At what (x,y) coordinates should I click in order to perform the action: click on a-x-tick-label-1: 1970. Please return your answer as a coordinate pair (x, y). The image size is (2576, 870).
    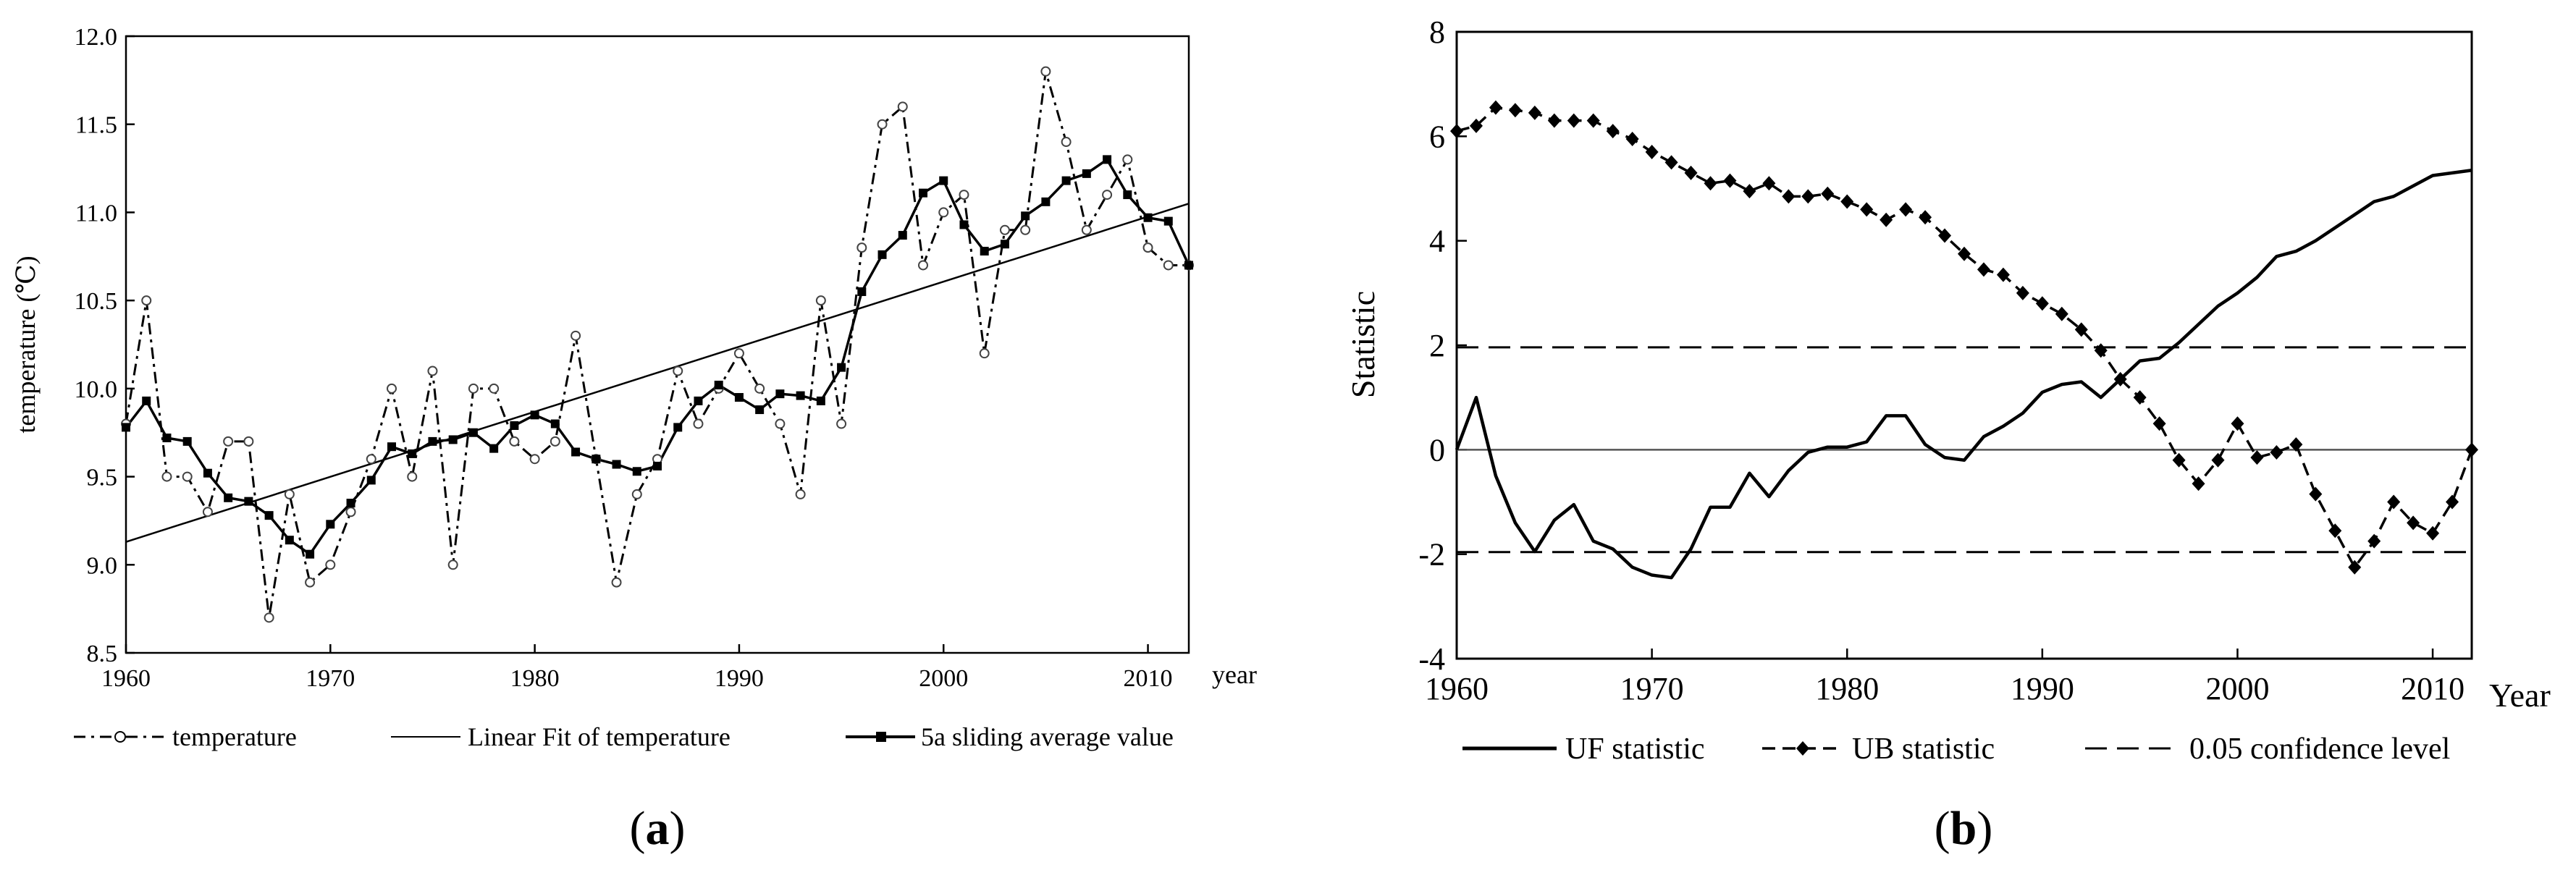
    Looking at the image, I should click on (330, 678).